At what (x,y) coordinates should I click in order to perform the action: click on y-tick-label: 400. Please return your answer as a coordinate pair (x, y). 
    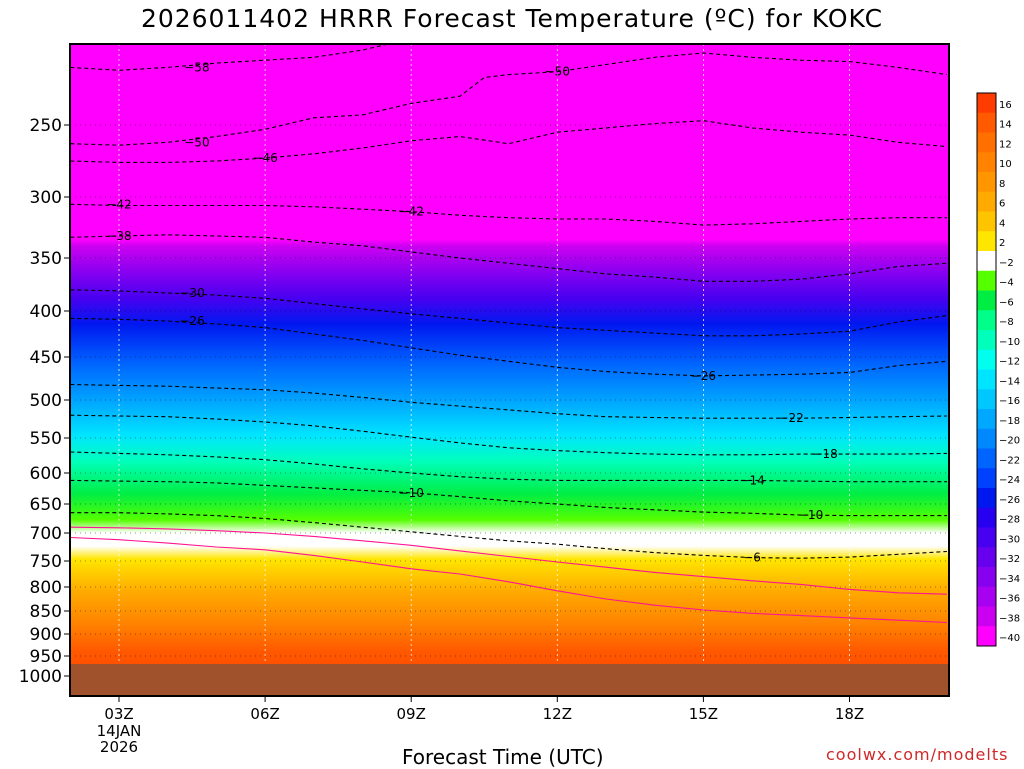
    Looking at the image, I should click on (46, 312).